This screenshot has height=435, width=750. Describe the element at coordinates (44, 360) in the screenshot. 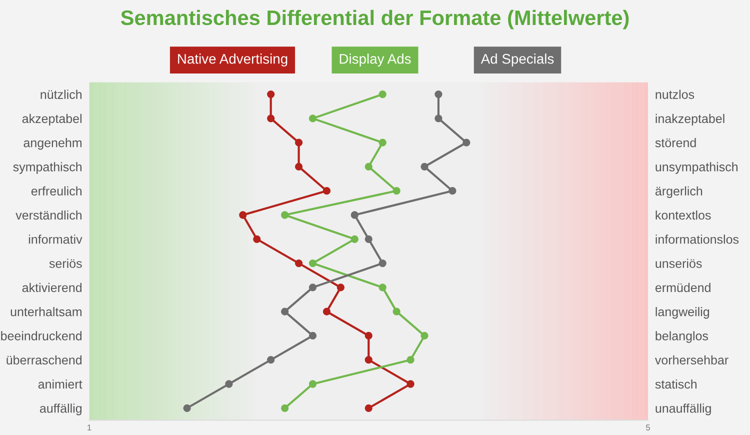

I see `y-tick-label: überraschend` at that location.